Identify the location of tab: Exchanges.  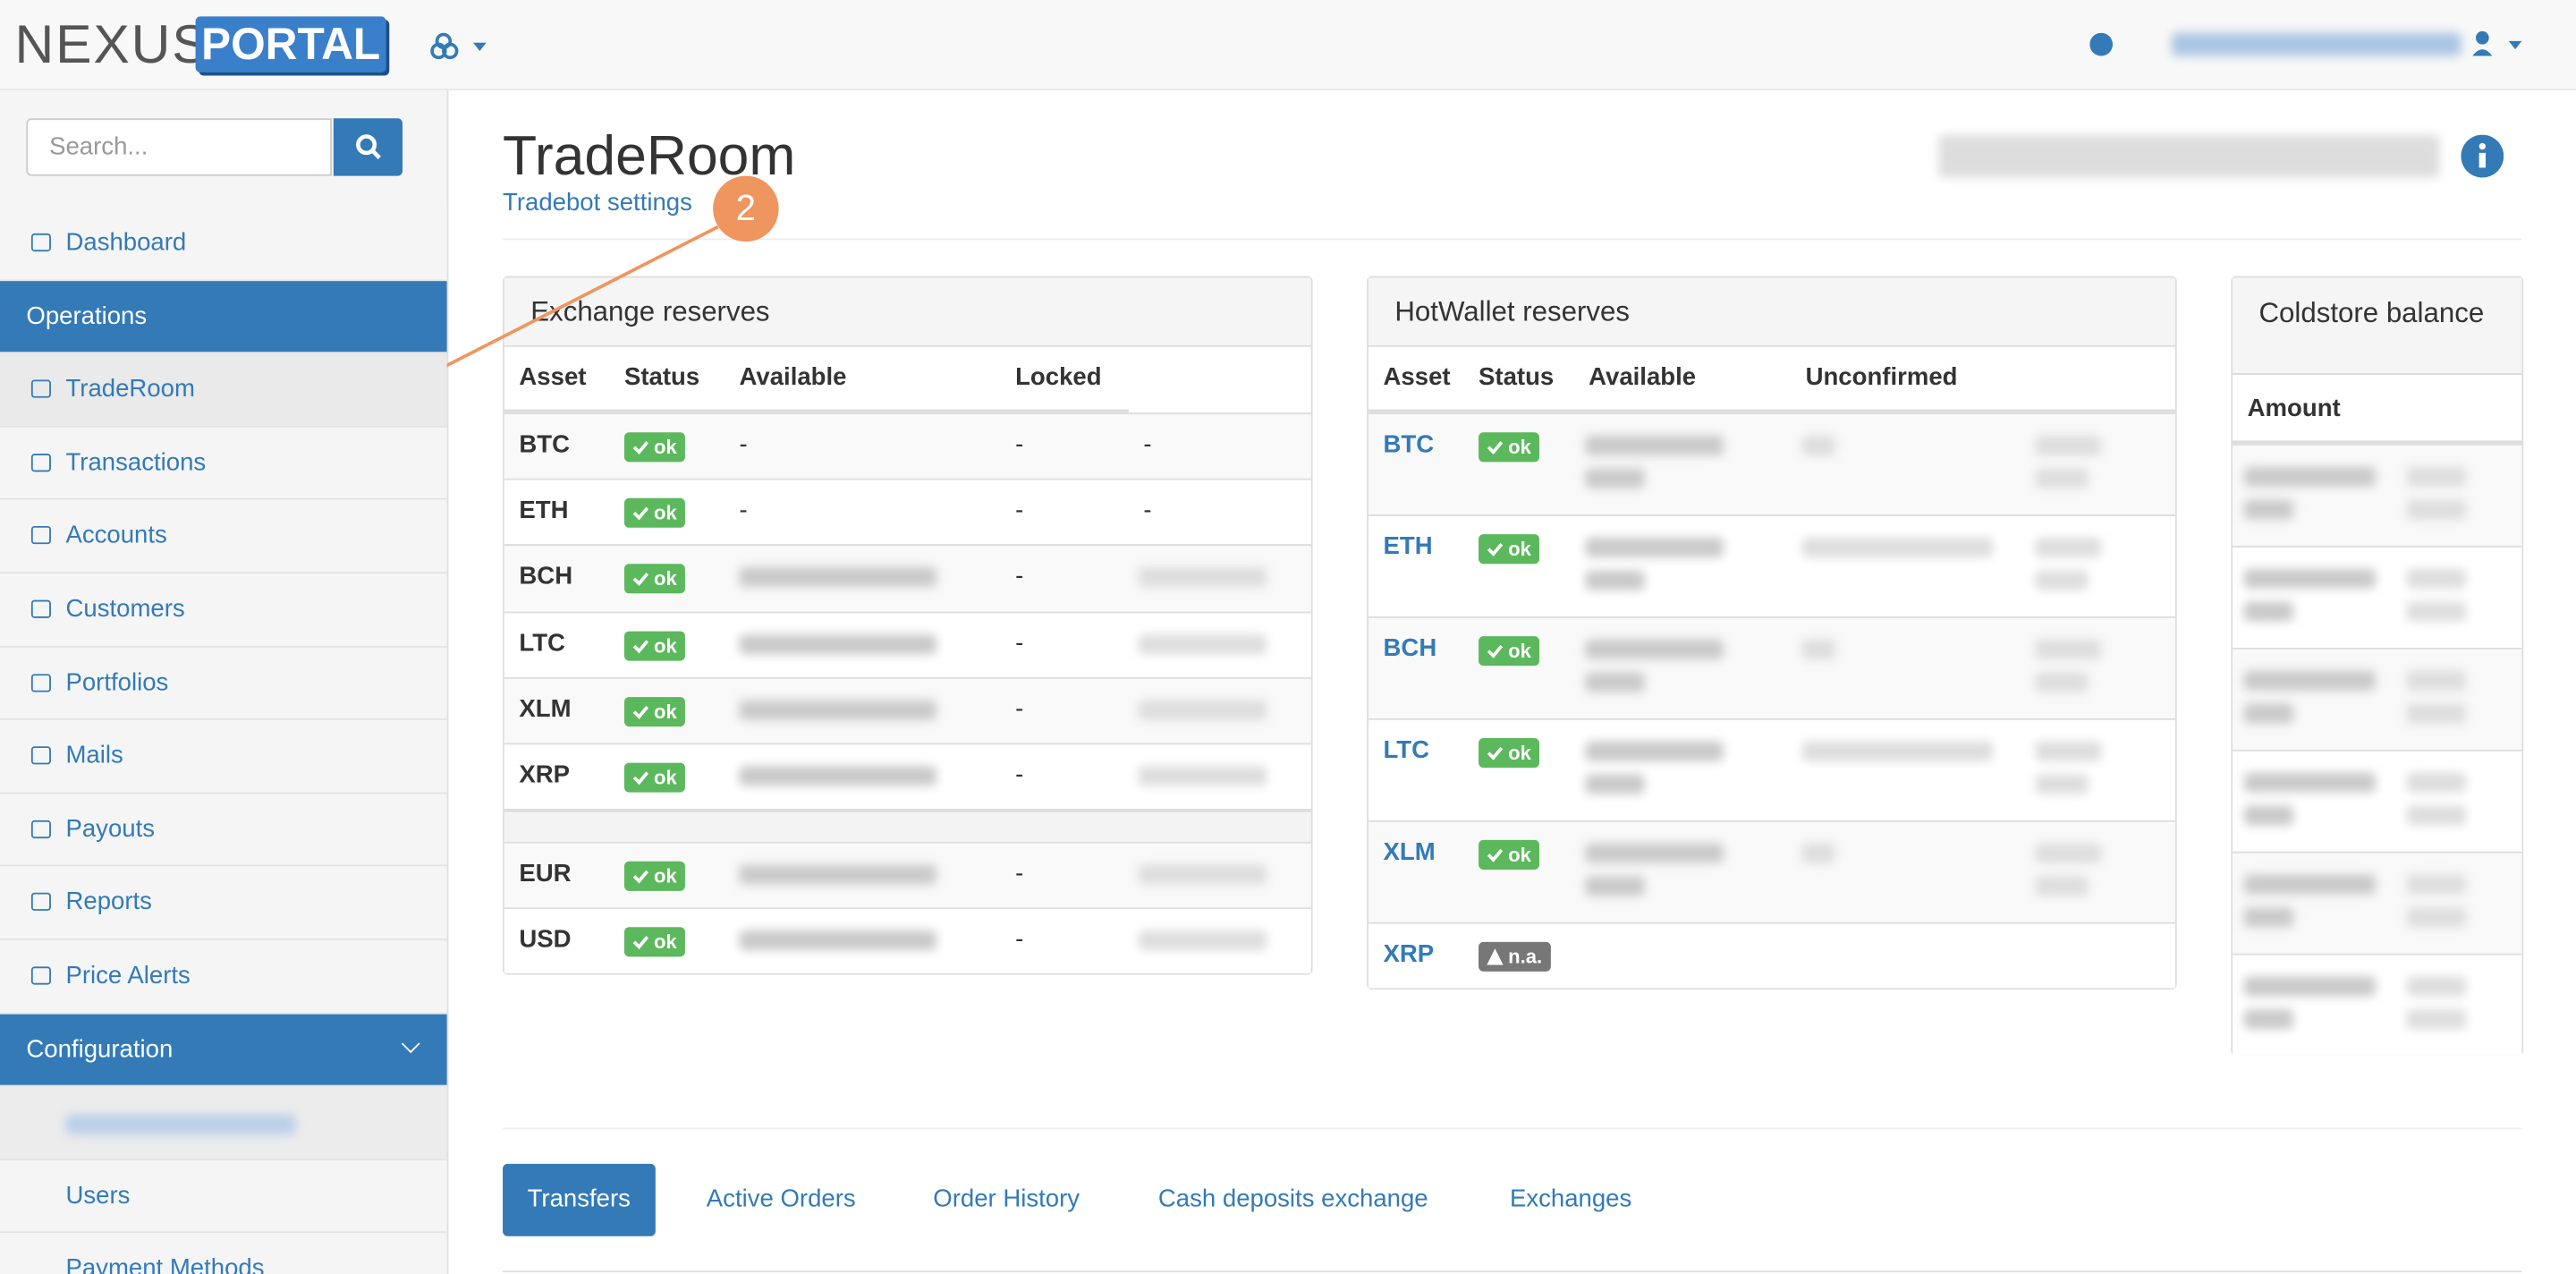
(1570, 1199).